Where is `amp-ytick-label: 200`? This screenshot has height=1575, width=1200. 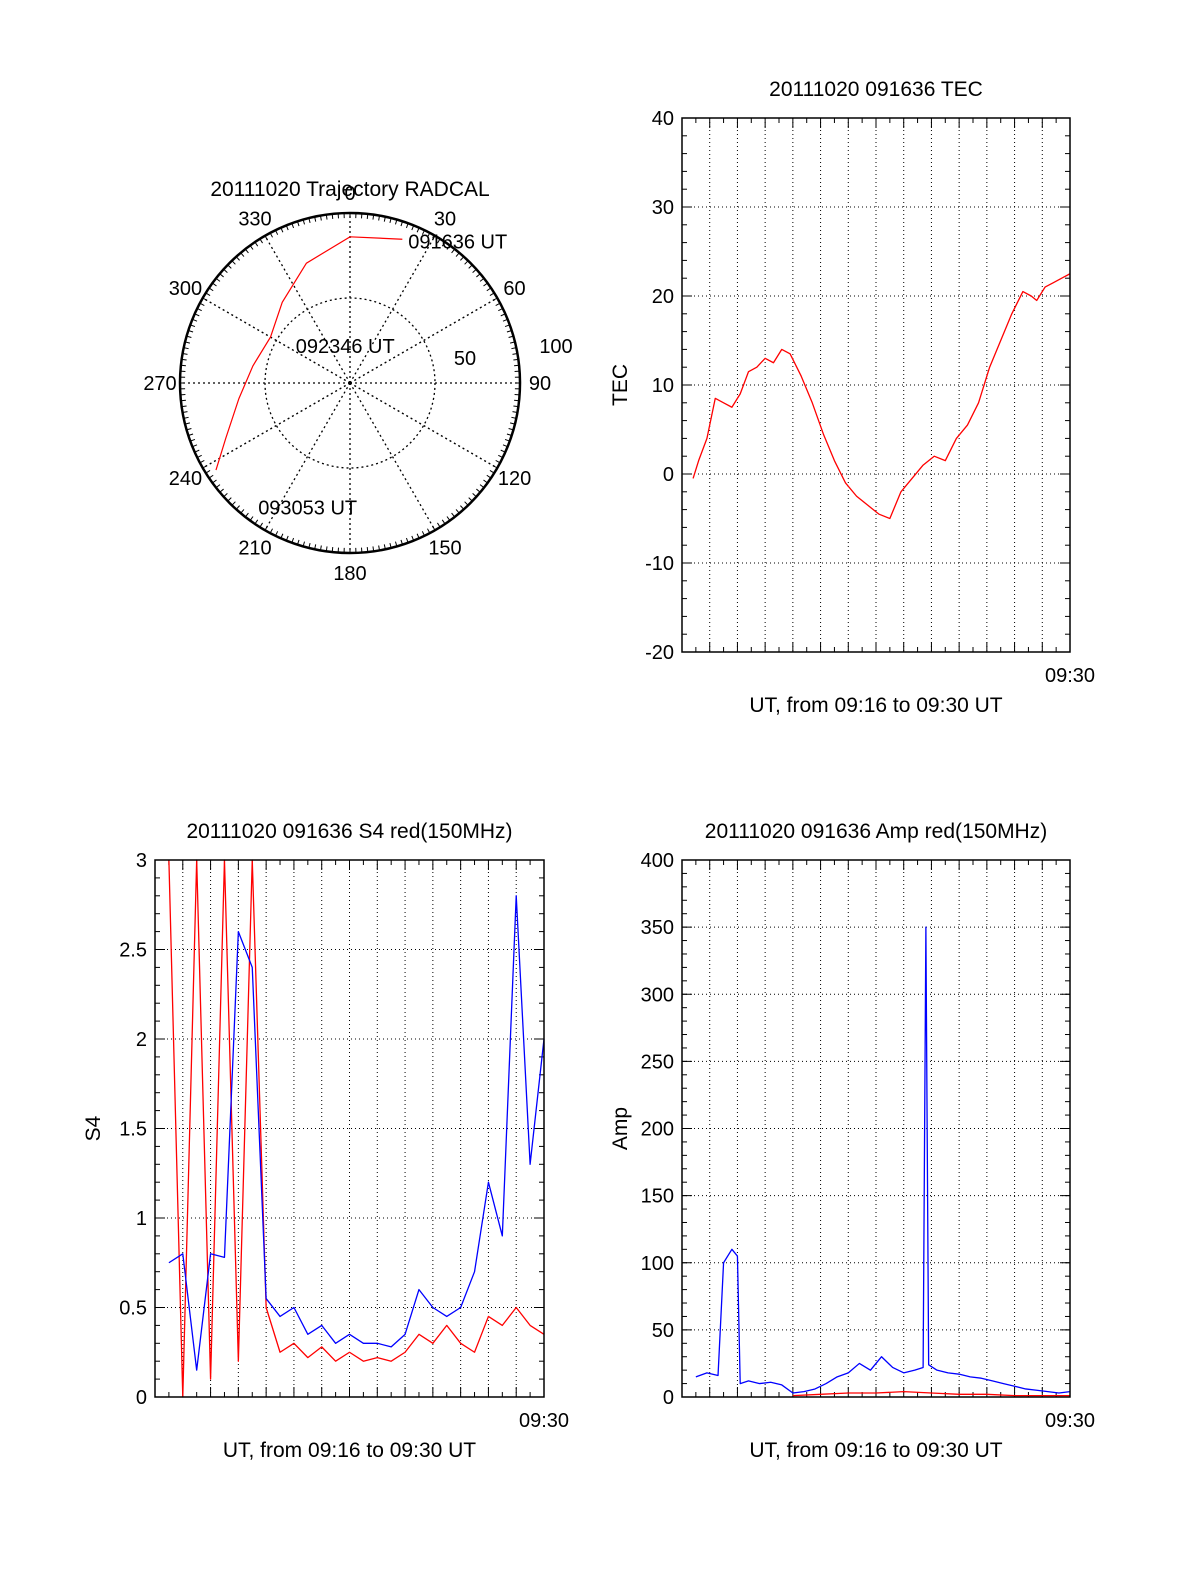
amp-ytick-label: 200 is located at coordinates (657, 1130).